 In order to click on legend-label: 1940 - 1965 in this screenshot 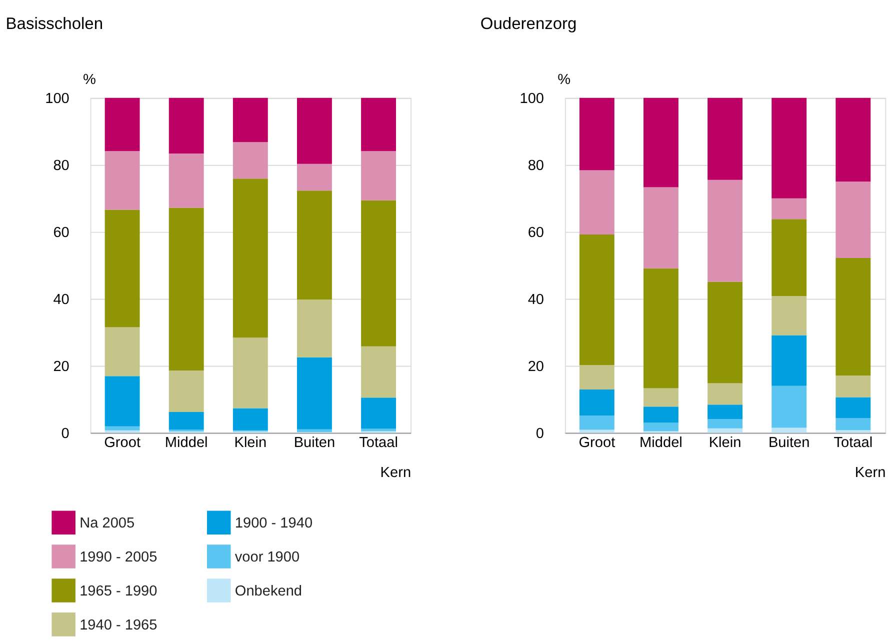, I will do `click(119, 625)`.